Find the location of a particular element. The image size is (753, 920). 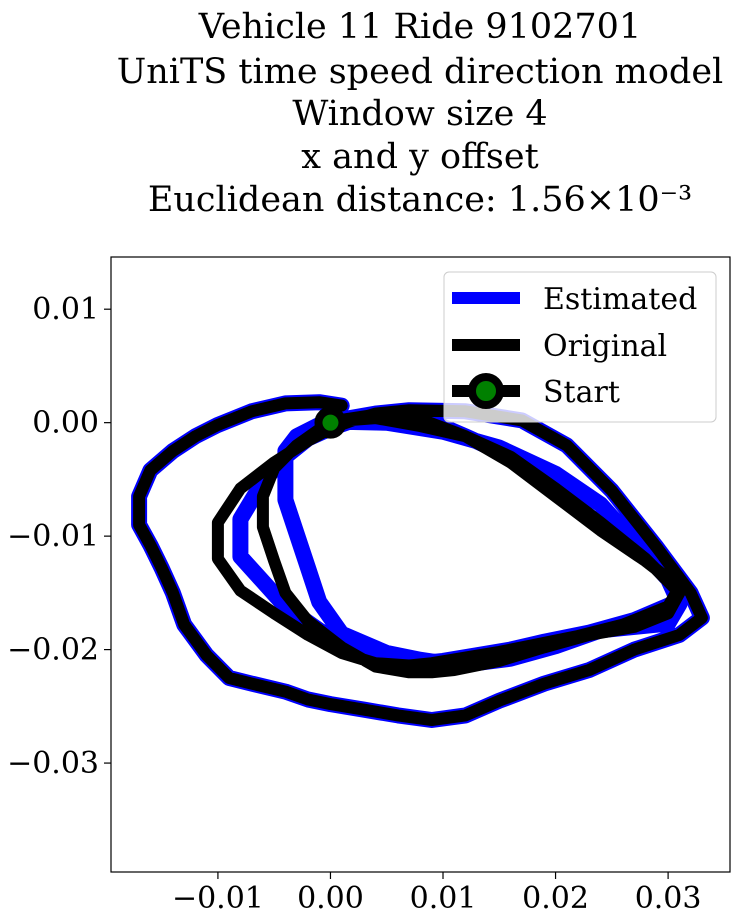

legend-label-original: Original is located at coordinates (605, 346).